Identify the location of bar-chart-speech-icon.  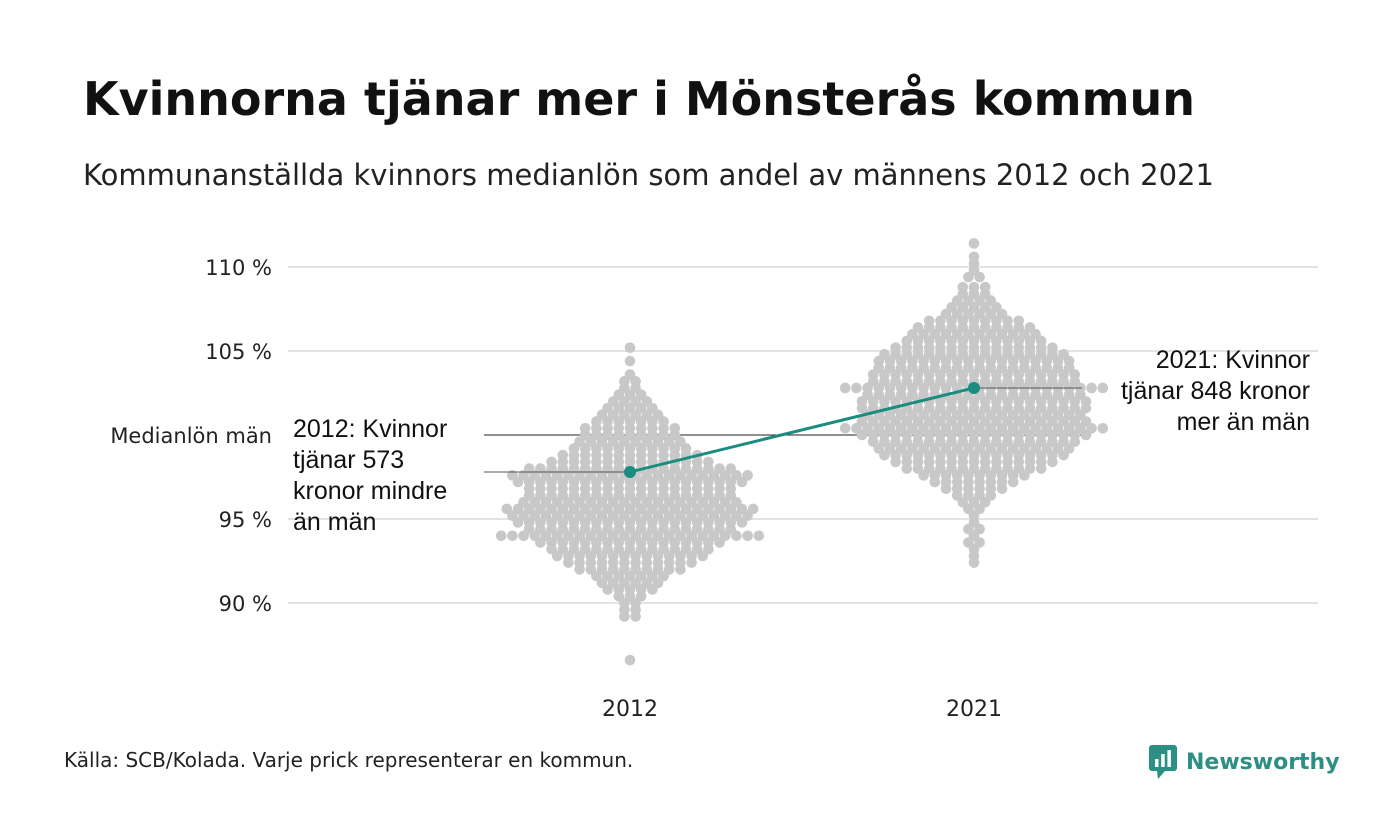
(1163, 762).